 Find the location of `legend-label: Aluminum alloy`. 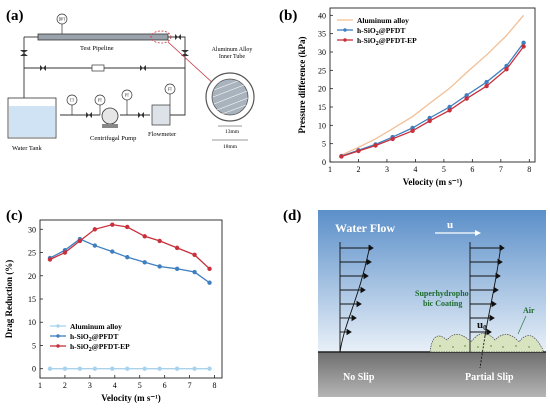

legend-label: Aluminum alloy is located at coordinates (96, 326).